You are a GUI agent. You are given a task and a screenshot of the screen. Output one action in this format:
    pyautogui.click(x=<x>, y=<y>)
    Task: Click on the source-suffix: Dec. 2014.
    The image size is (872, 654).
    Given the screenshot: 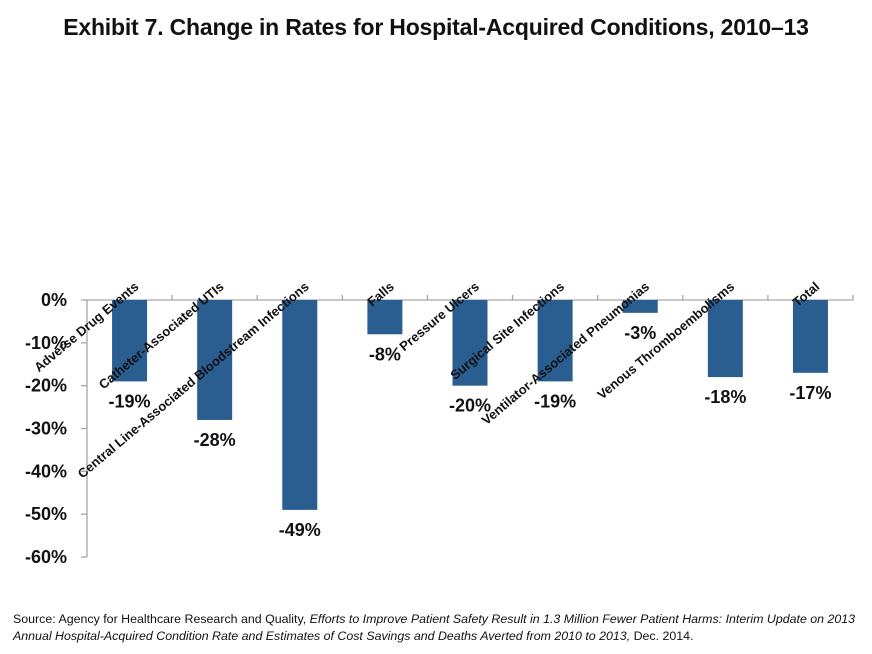 What is the action you would take?
    pyautogui.click(x=662, y=636)
    